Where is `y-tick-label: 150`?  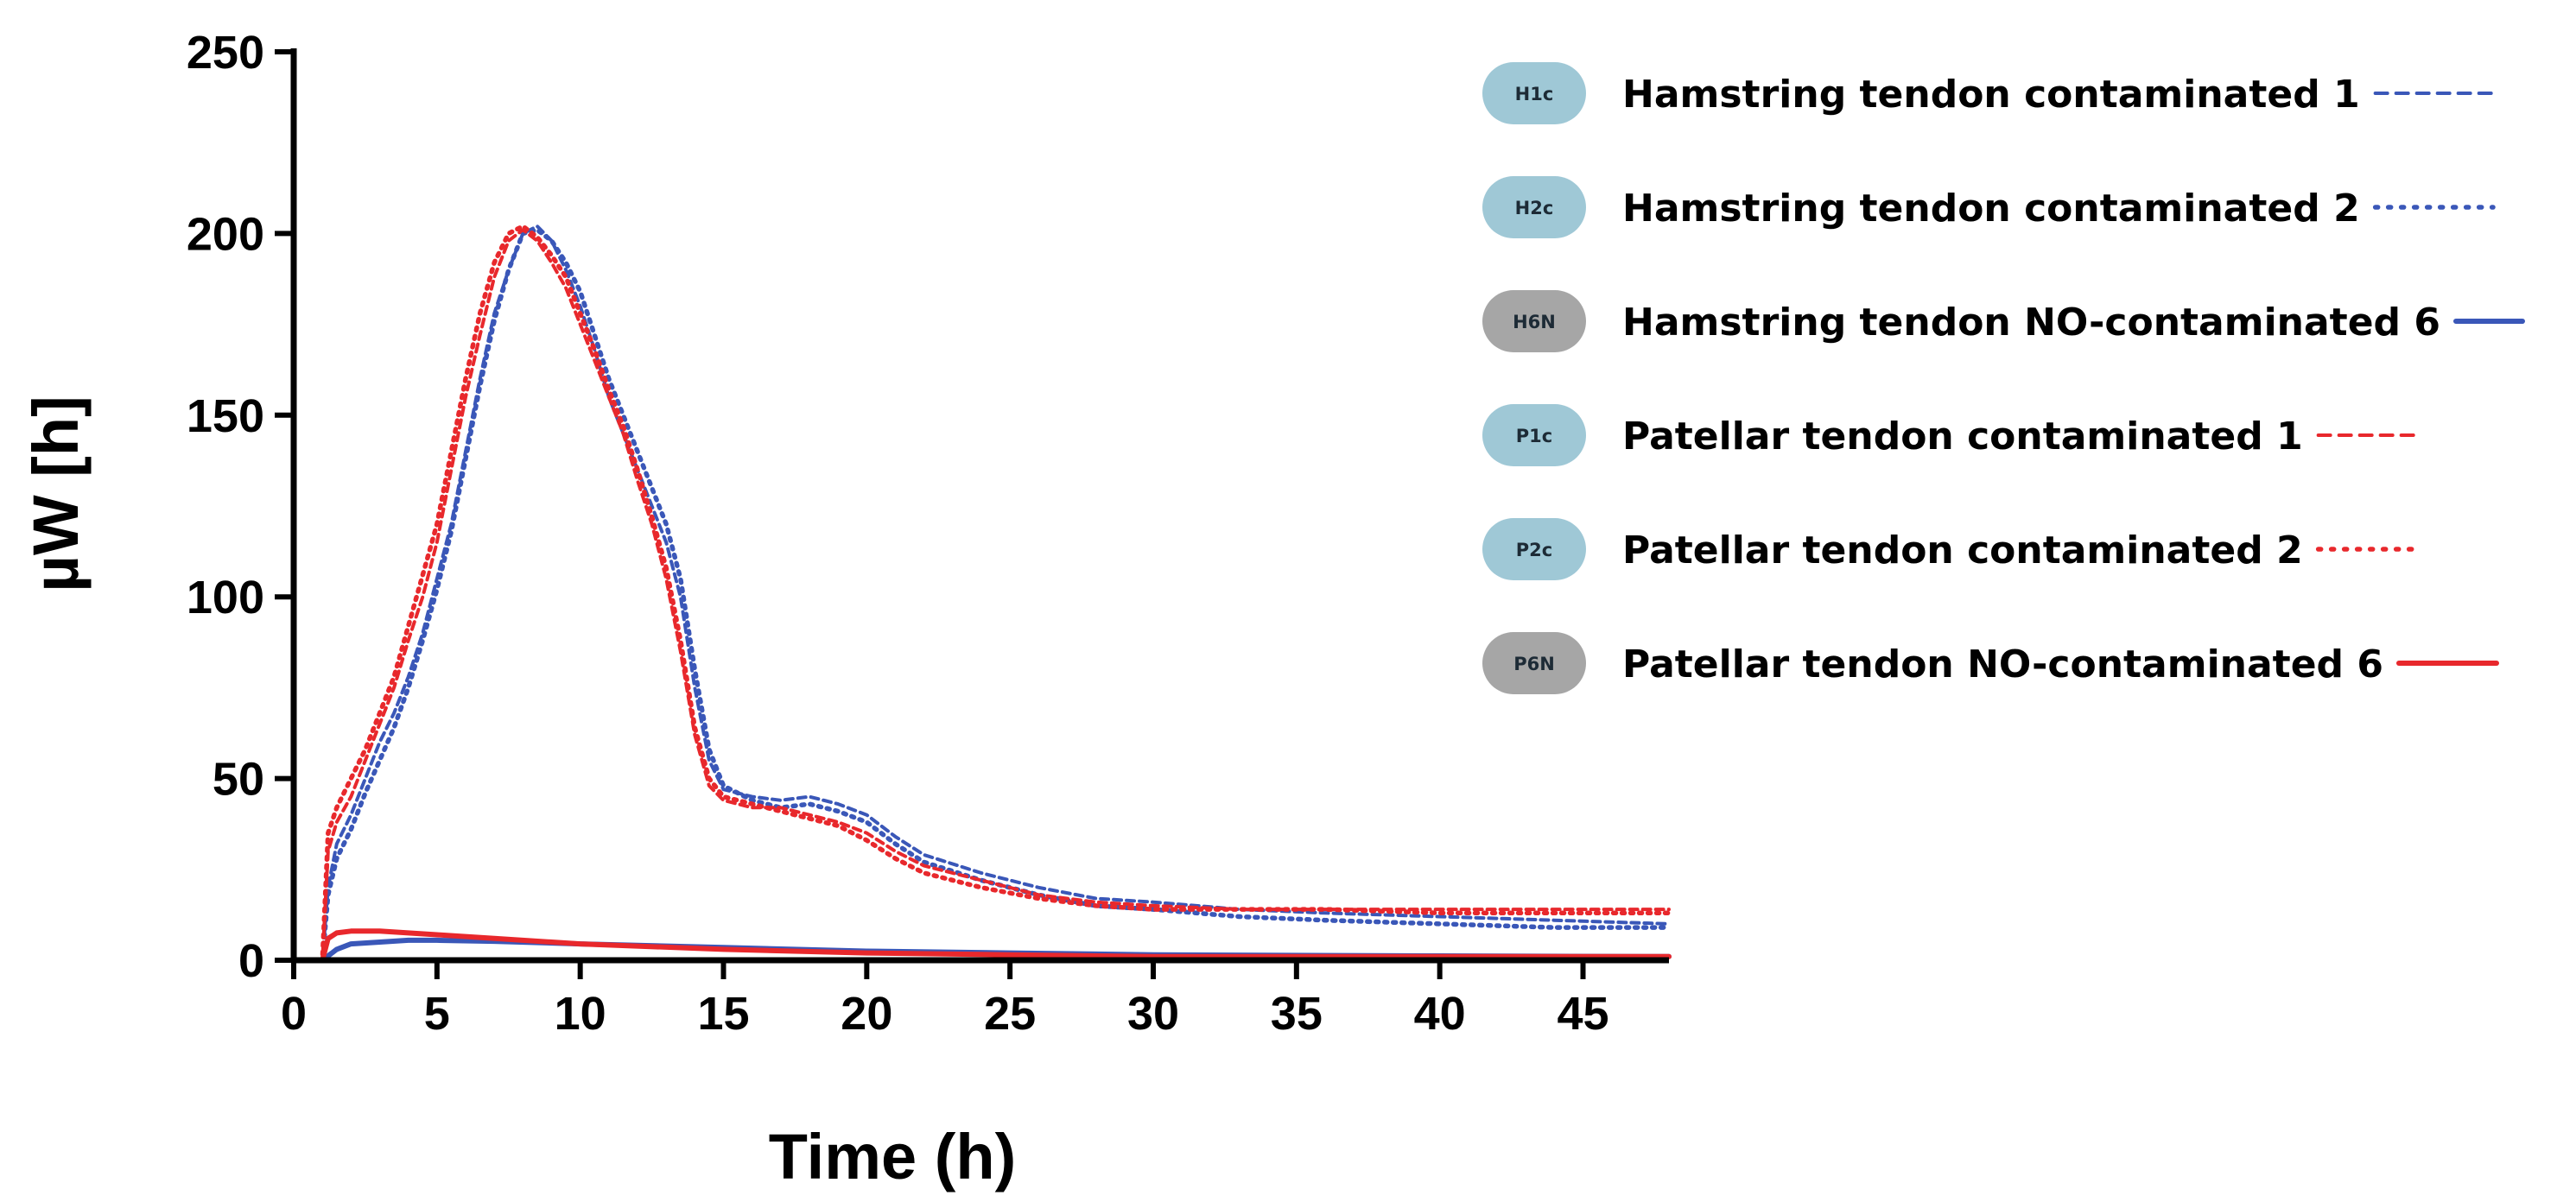
y-tick-label: 150 is located at coordinates (225, 416).